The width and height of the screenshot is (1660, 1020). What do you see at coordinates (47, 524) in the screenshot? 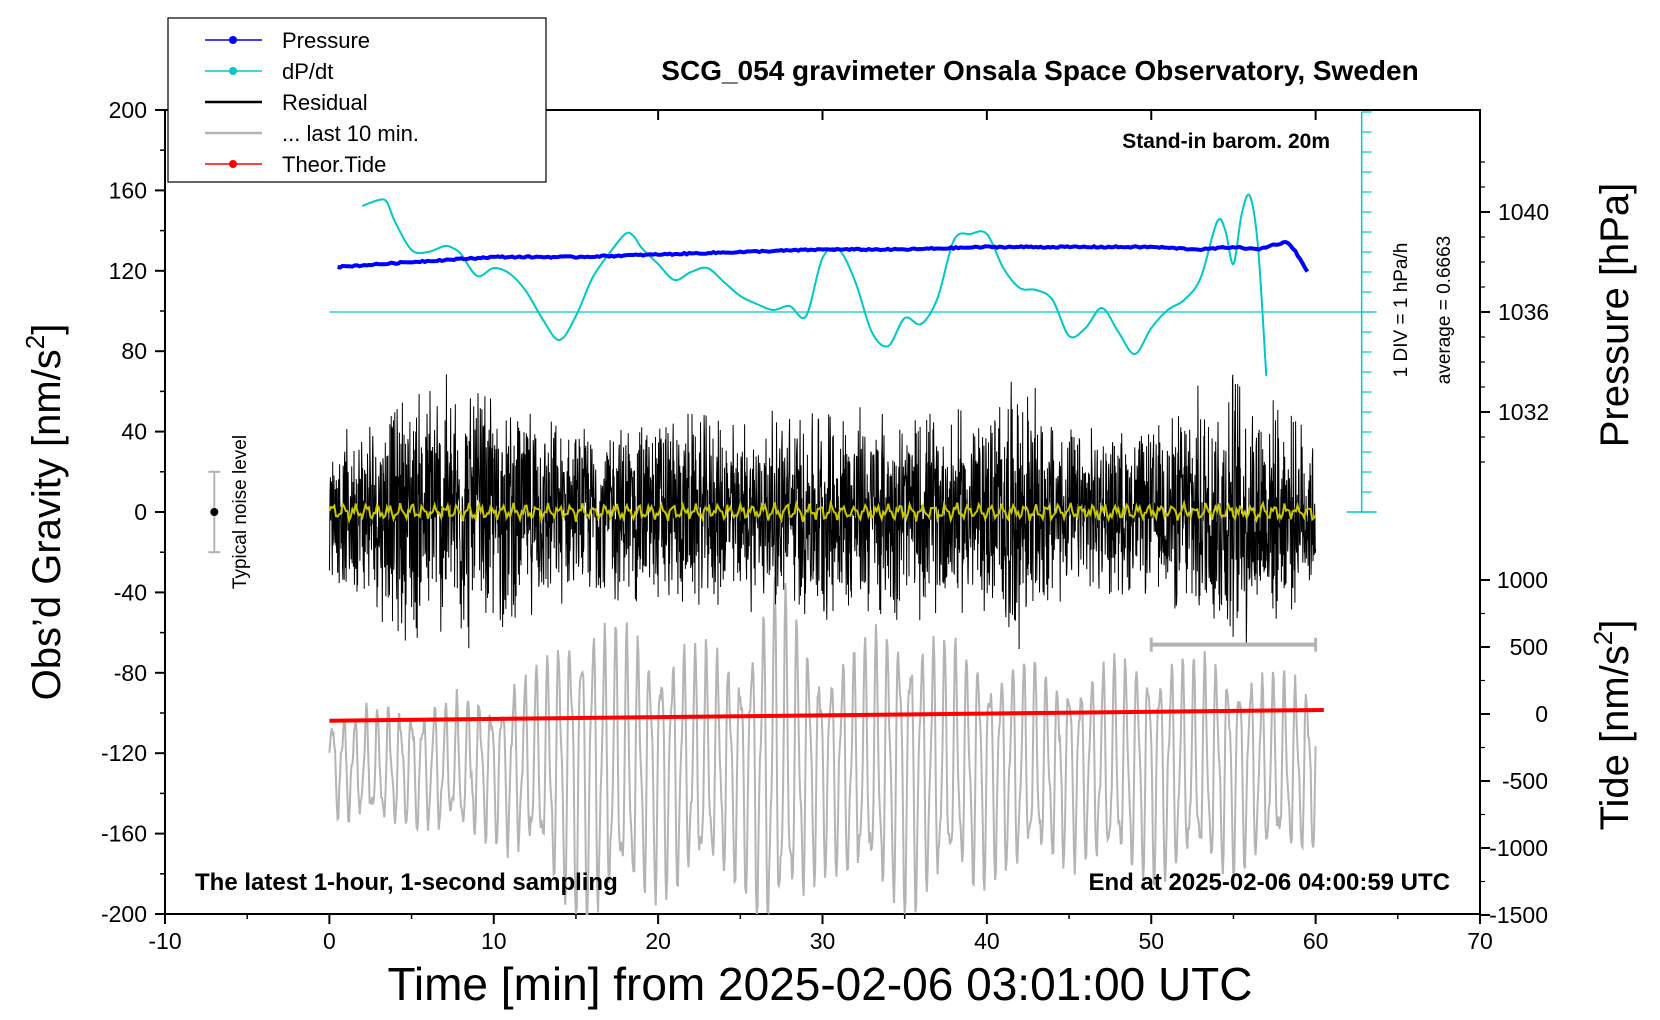
I see `y-axis-left-label-main: Obs’d Gravity [nm/s` at bounding box center [47, 524].